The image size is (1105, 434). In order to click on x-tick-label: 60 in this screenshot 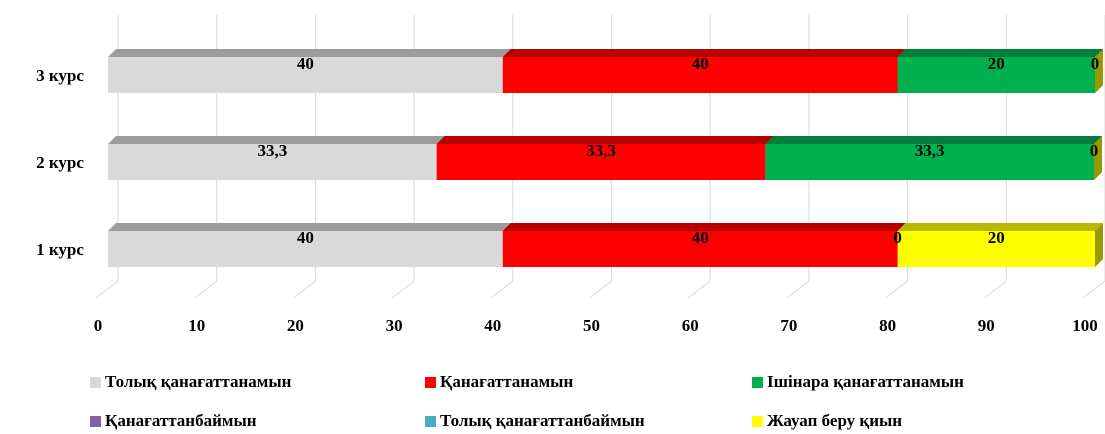, I will do `click(690, 325)`.